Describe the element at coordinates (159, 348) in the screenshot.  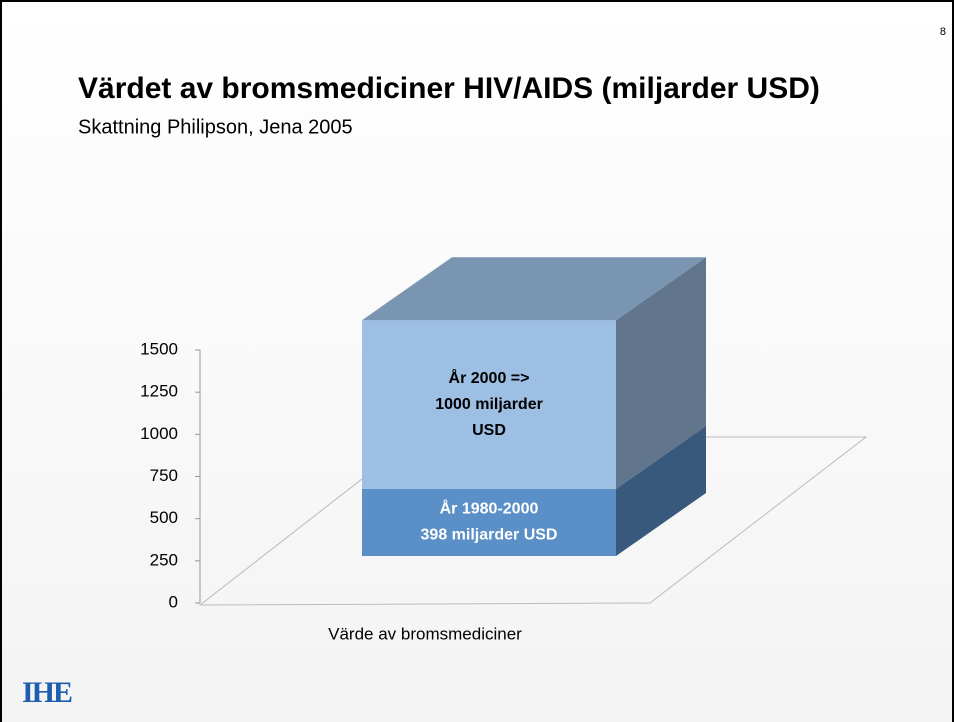
I see `y-tick-label: 1500` at that location.